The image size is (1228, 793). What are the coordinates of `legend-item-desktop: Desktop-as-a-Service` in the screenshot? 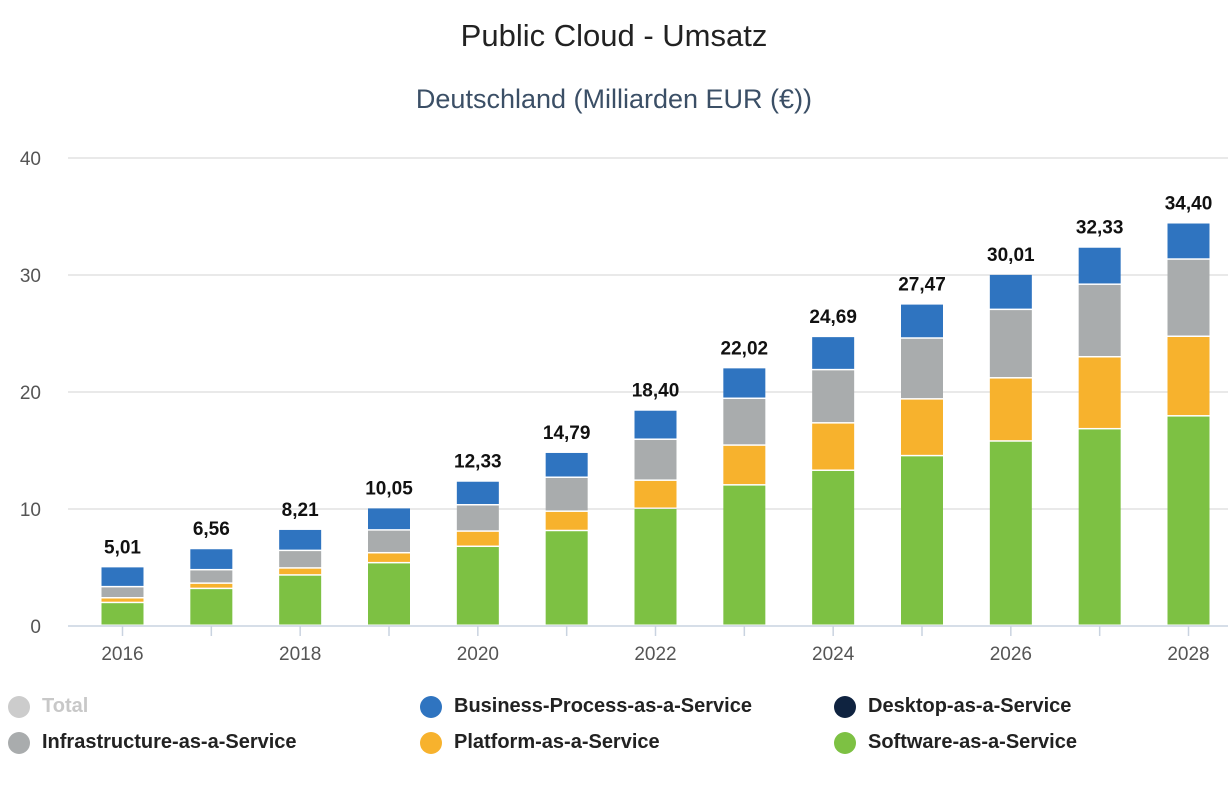 It's located at (952, 706).